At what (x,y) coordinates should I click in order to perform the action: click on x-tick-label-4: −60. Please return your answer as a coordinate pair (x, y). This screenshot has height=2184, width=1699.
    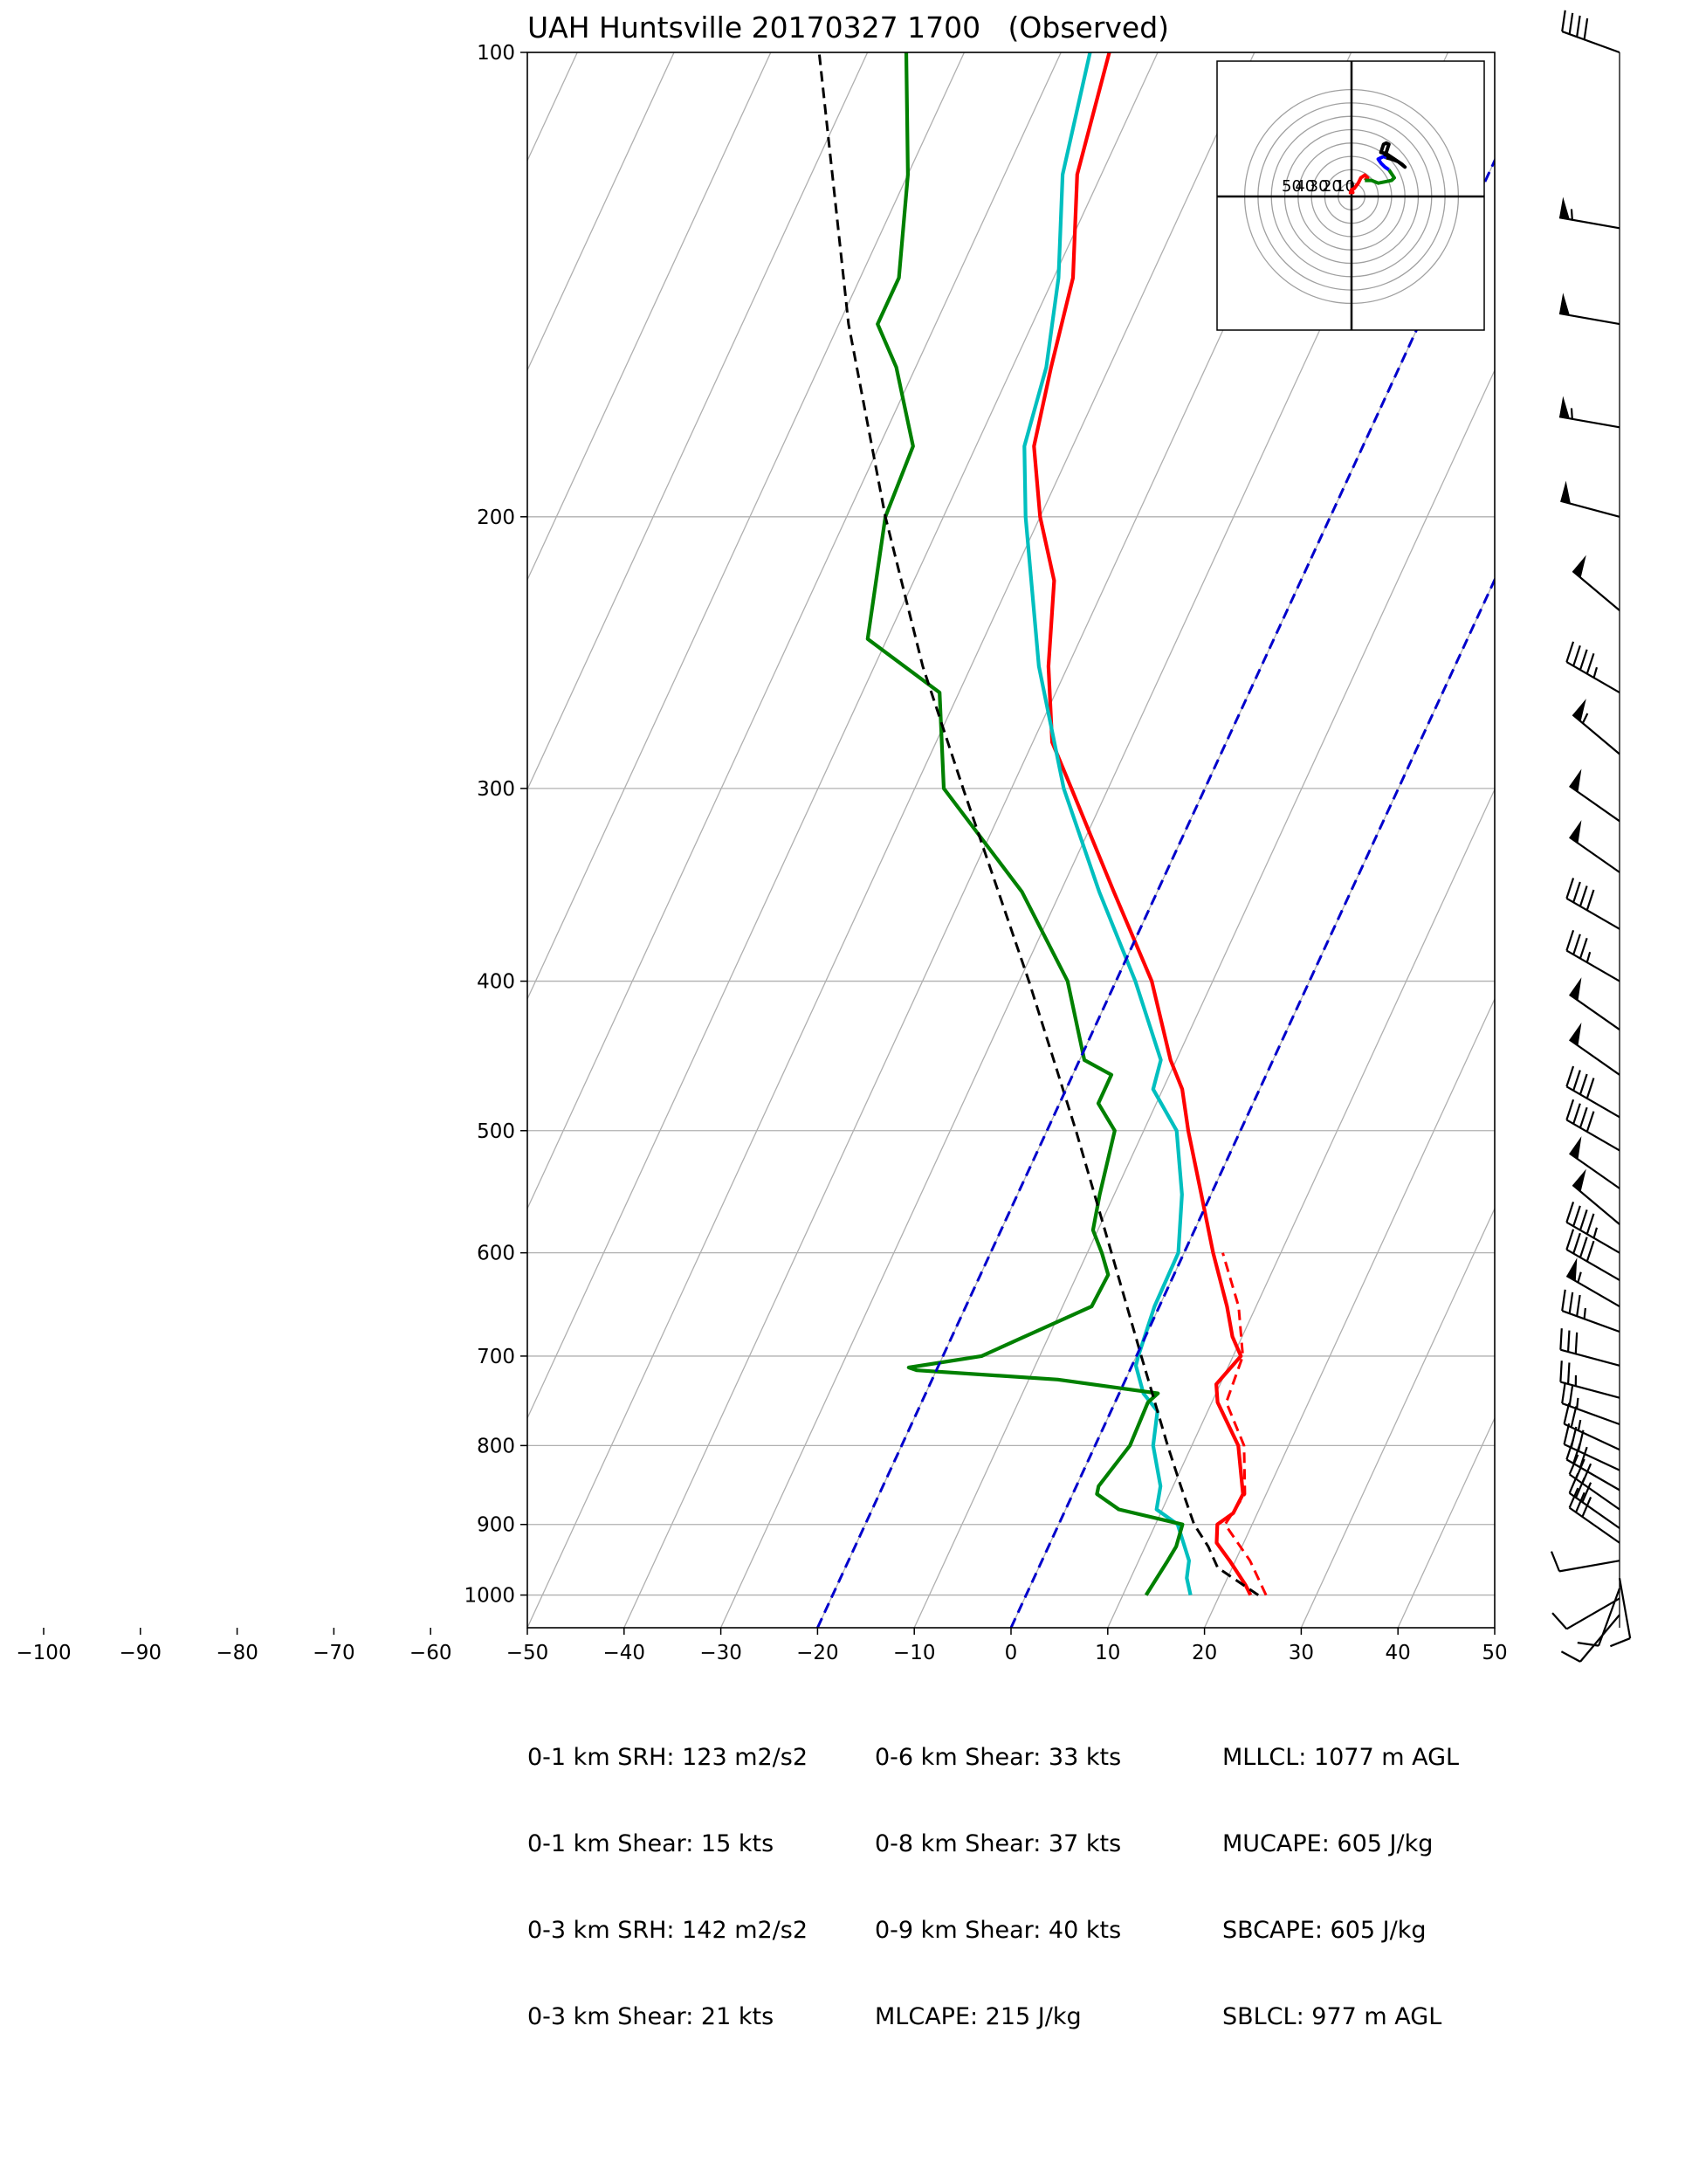
    Looking at the image, I should click on (430, 1653).